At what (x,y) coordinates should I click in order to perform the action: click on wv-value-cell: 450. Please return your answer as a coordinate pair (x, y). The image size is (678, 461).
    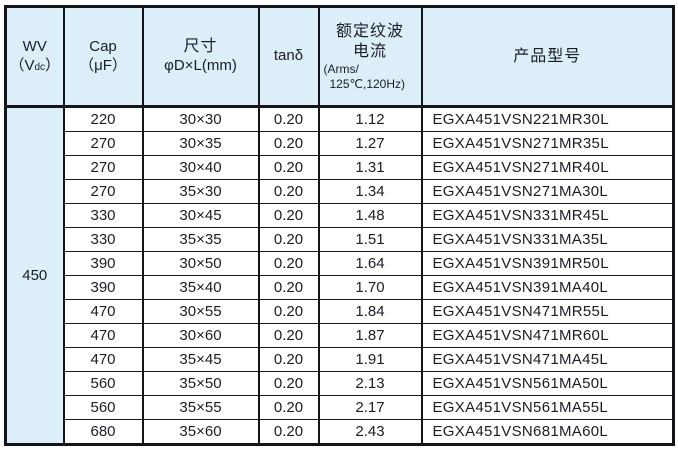
    Looking at the image, I should click on (34, 275).